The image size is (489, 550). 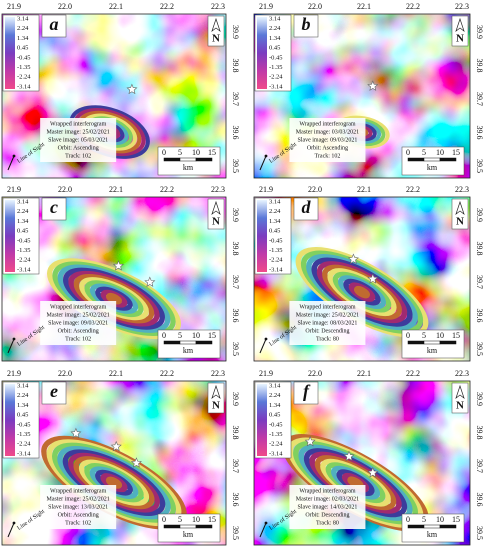 What do you see at coordinates (235, 500) in the screenshot?
I see `lat-tick-label: 39.6` at bounding box center [235, 500].